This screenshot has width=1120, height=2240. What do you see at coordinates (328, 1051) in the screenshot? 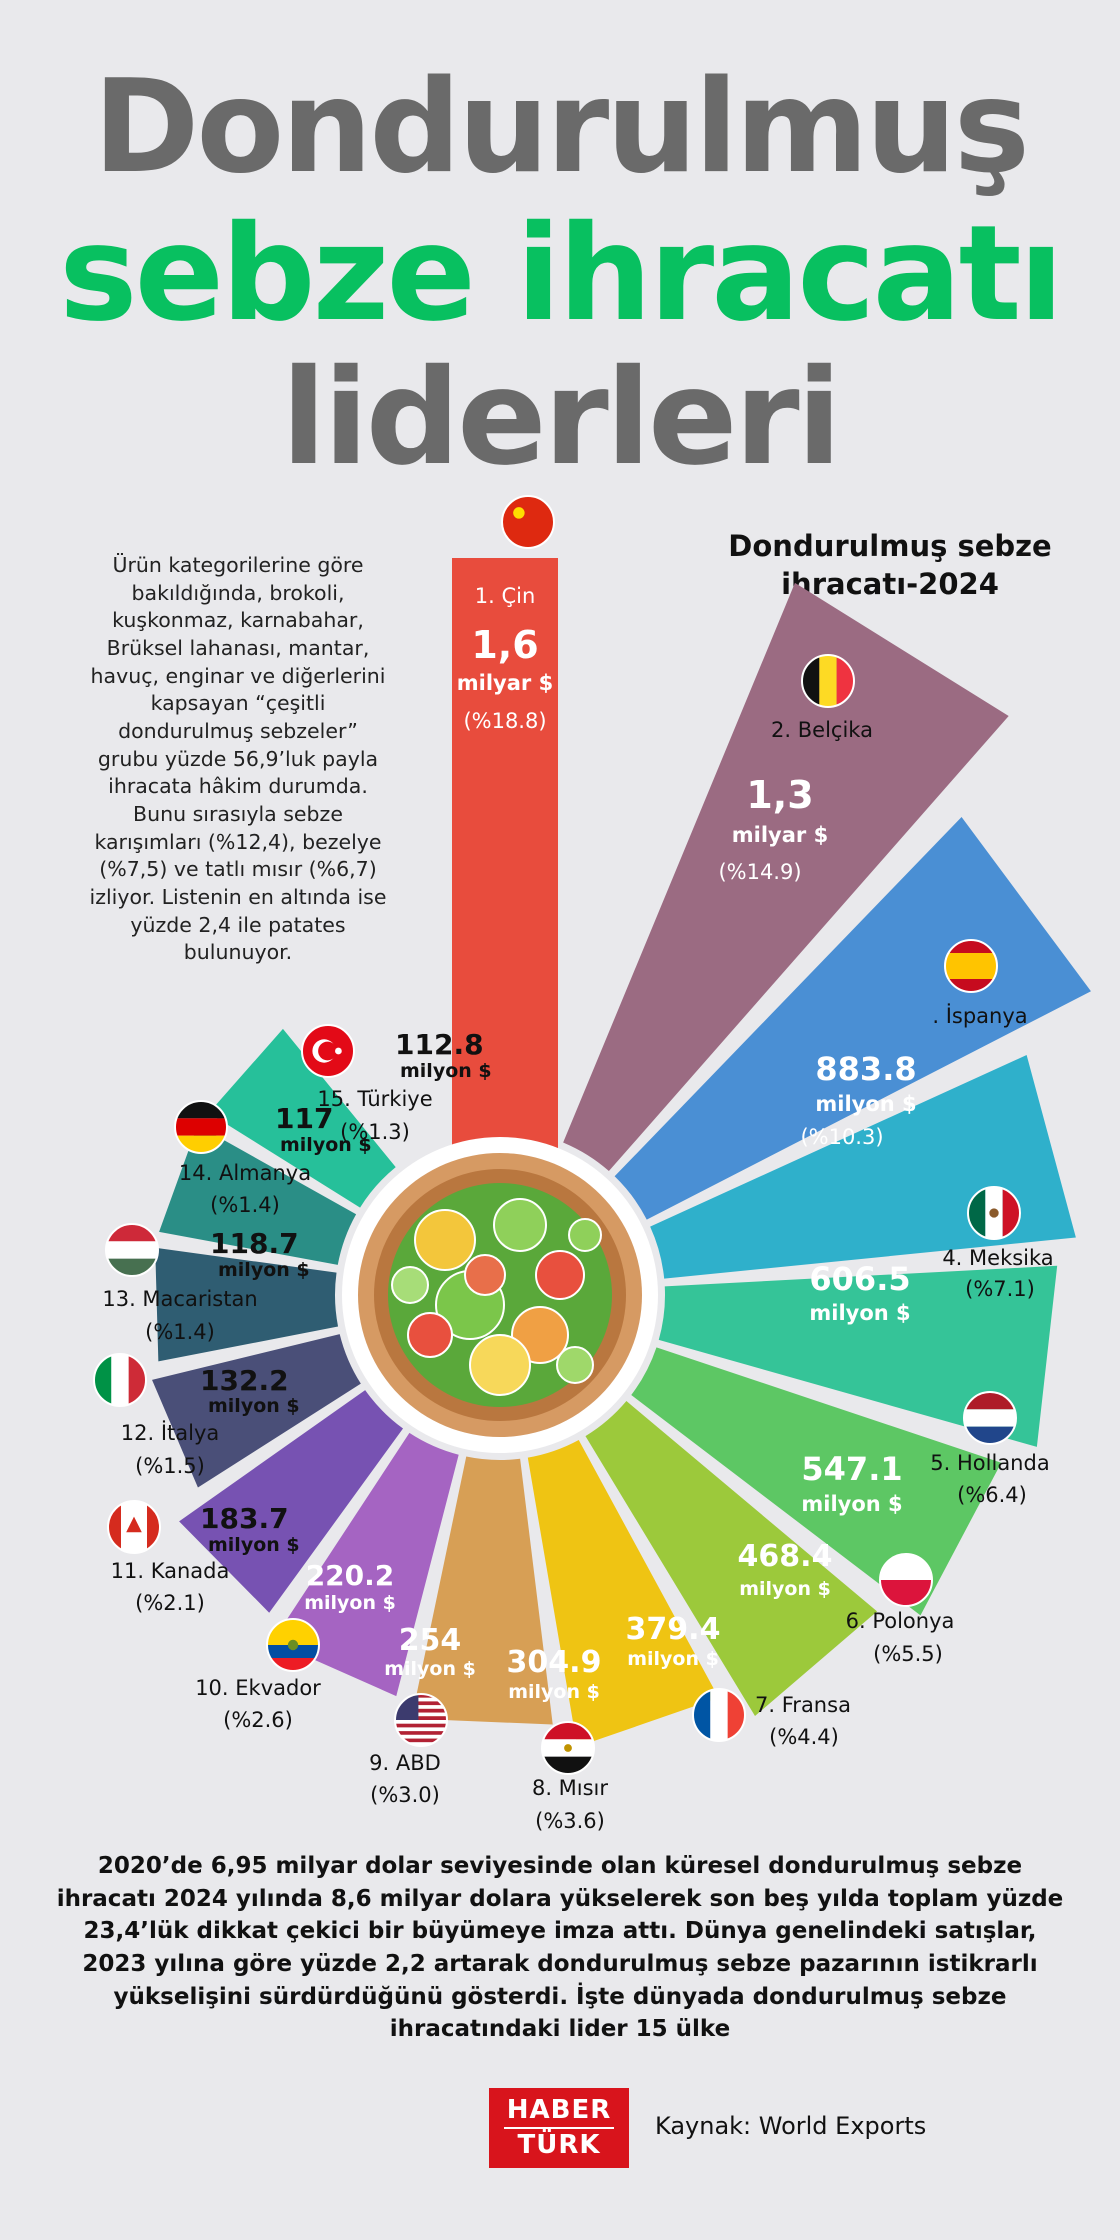
I see `turkey-flag` at bounding box center [328, 1051].